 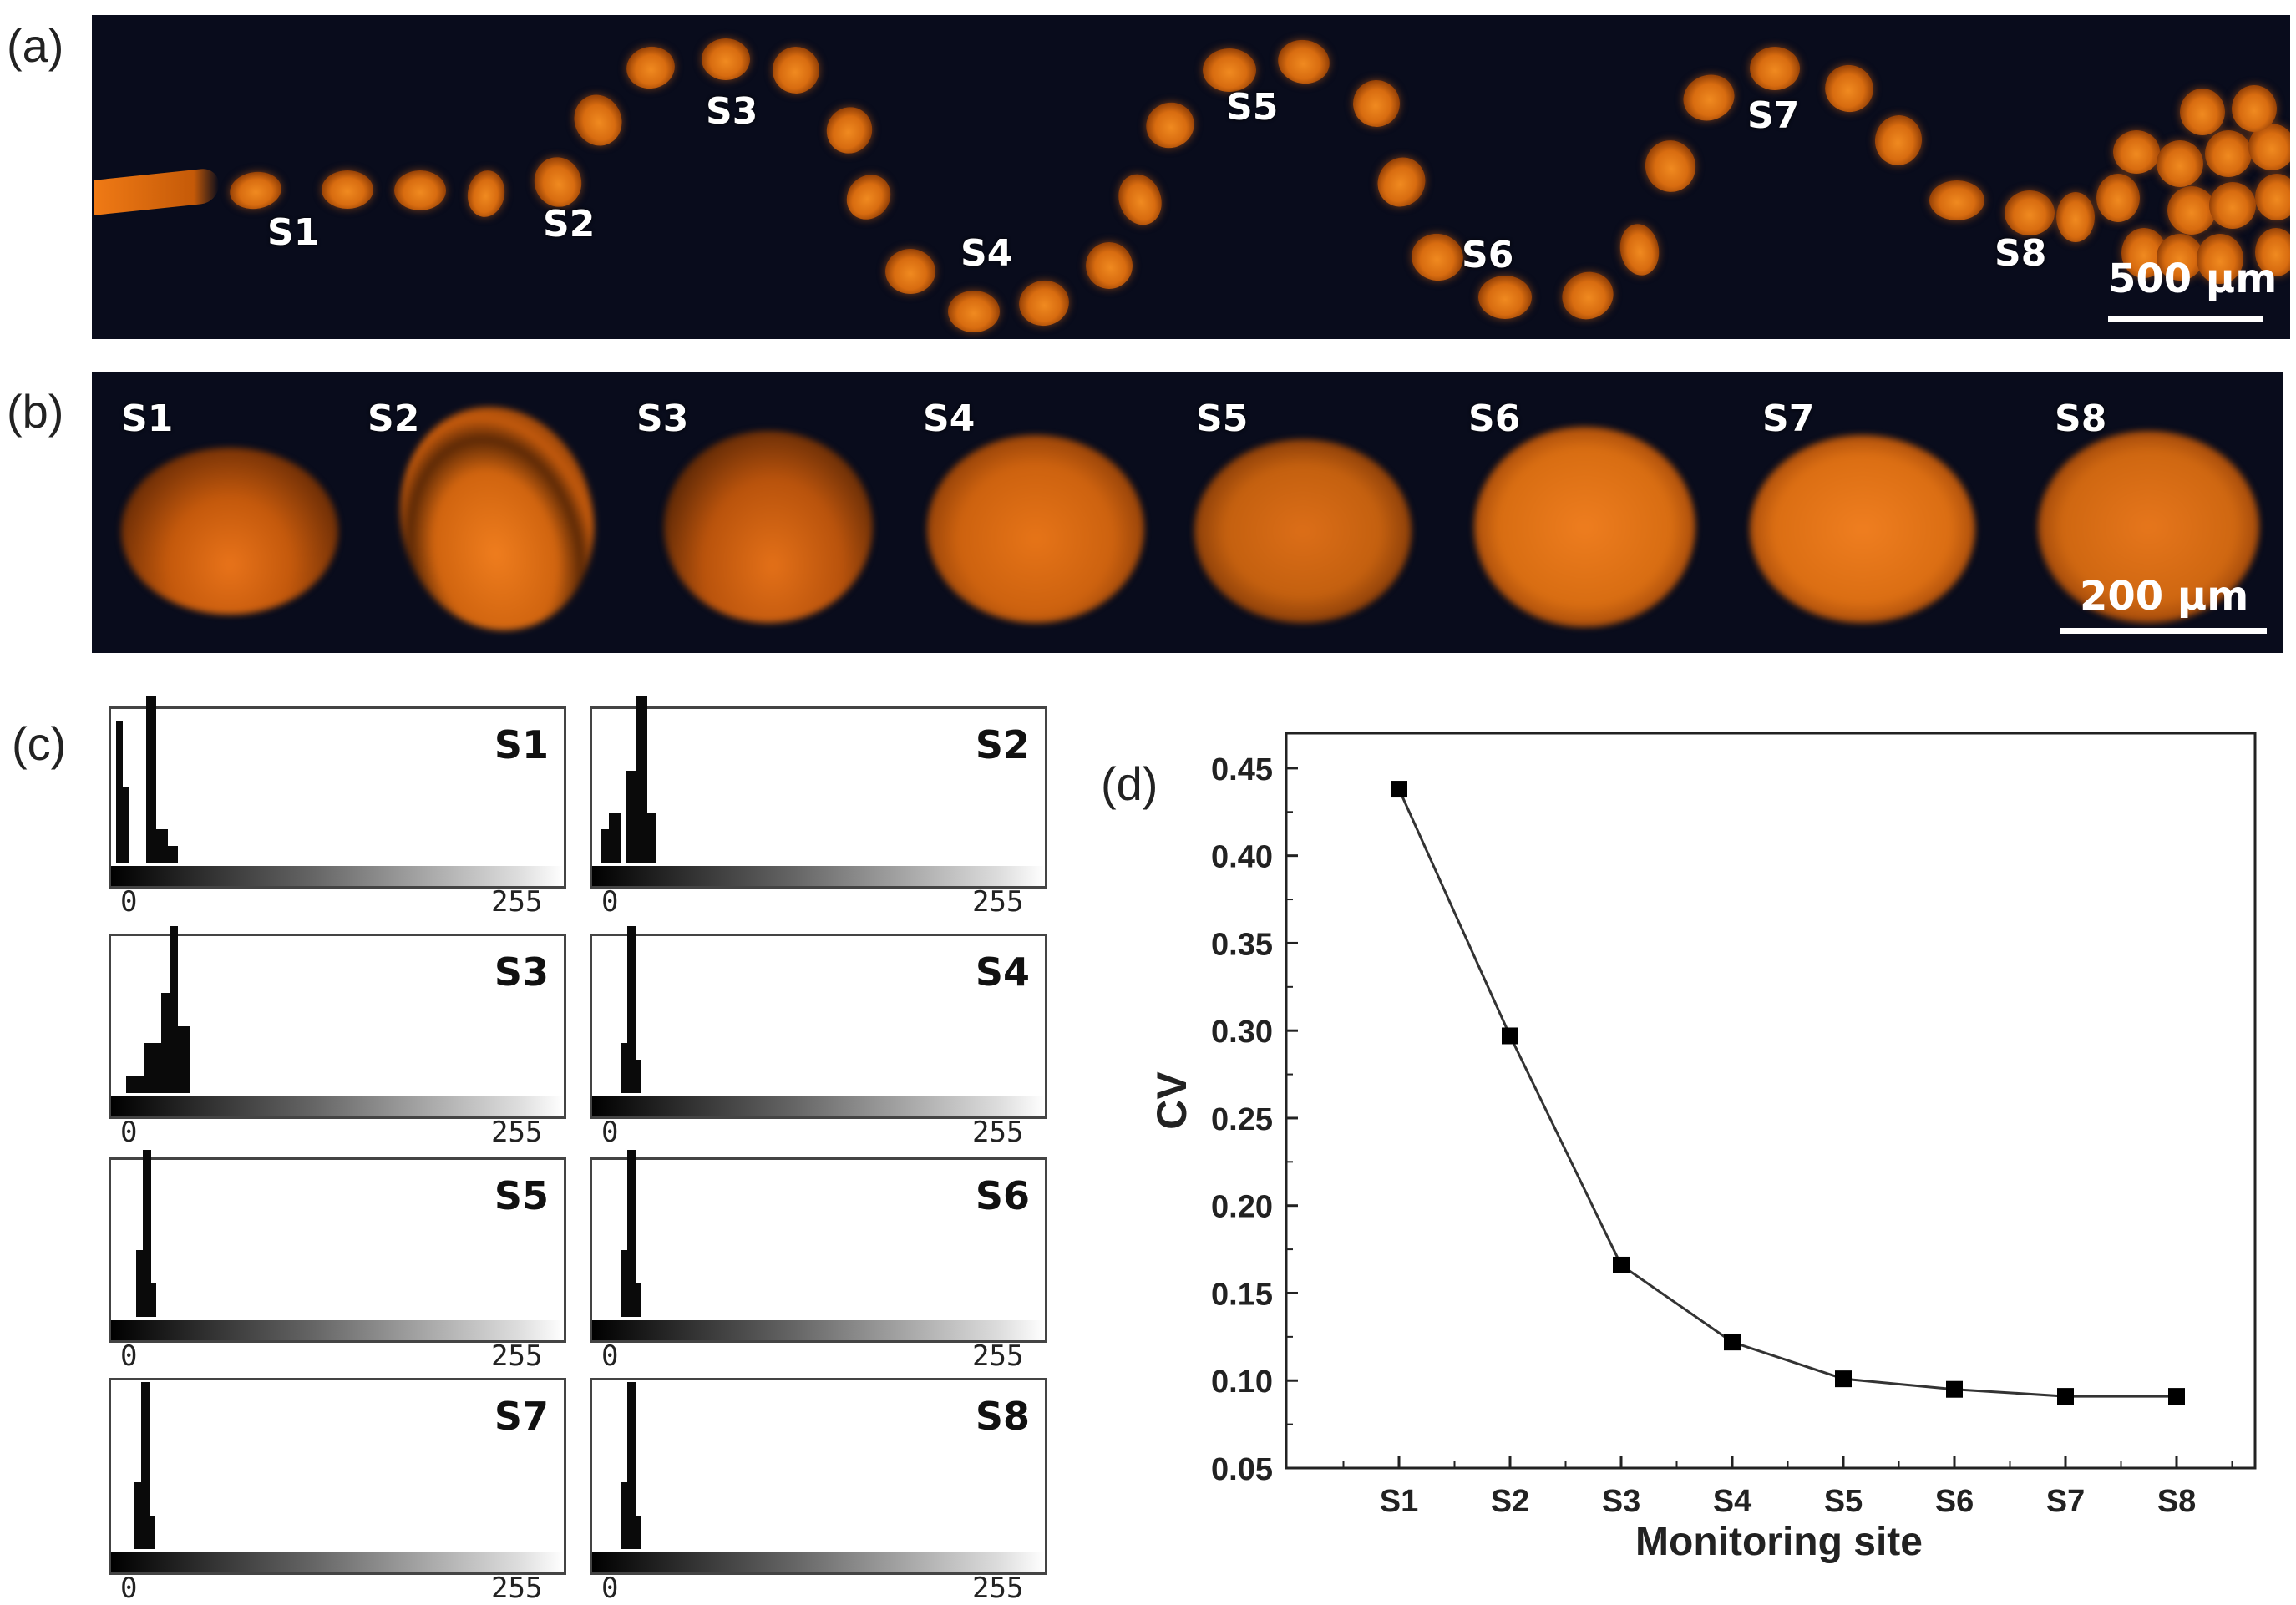 I want to click on panel-c-label: (c), so click(x=39, y=743).